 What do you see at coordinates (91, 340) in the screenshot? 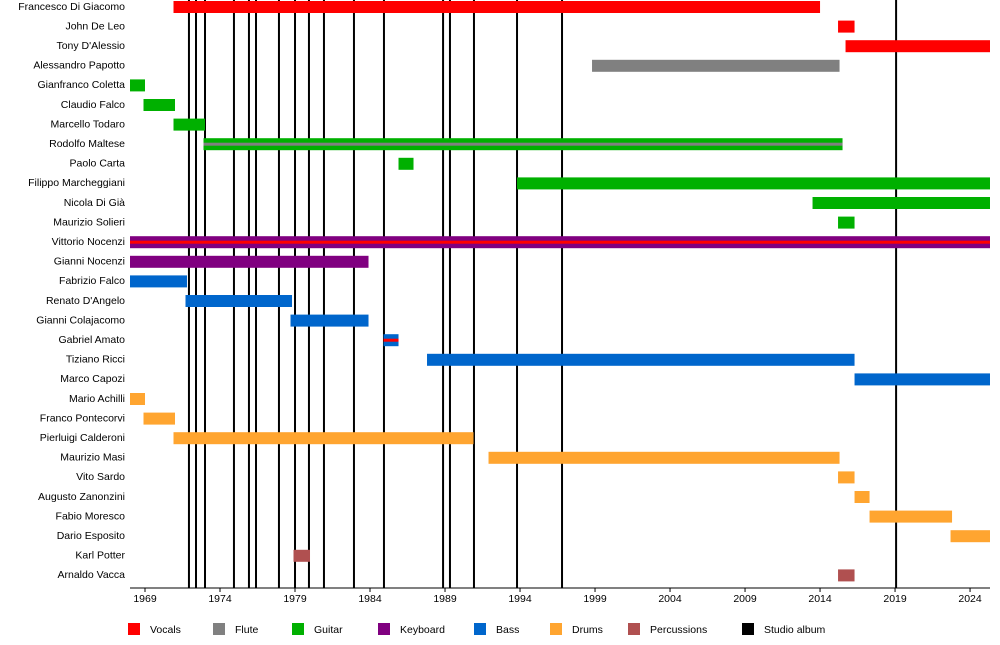
I see `member-name: Gabriel Amato` at bounding box center [91, 340].